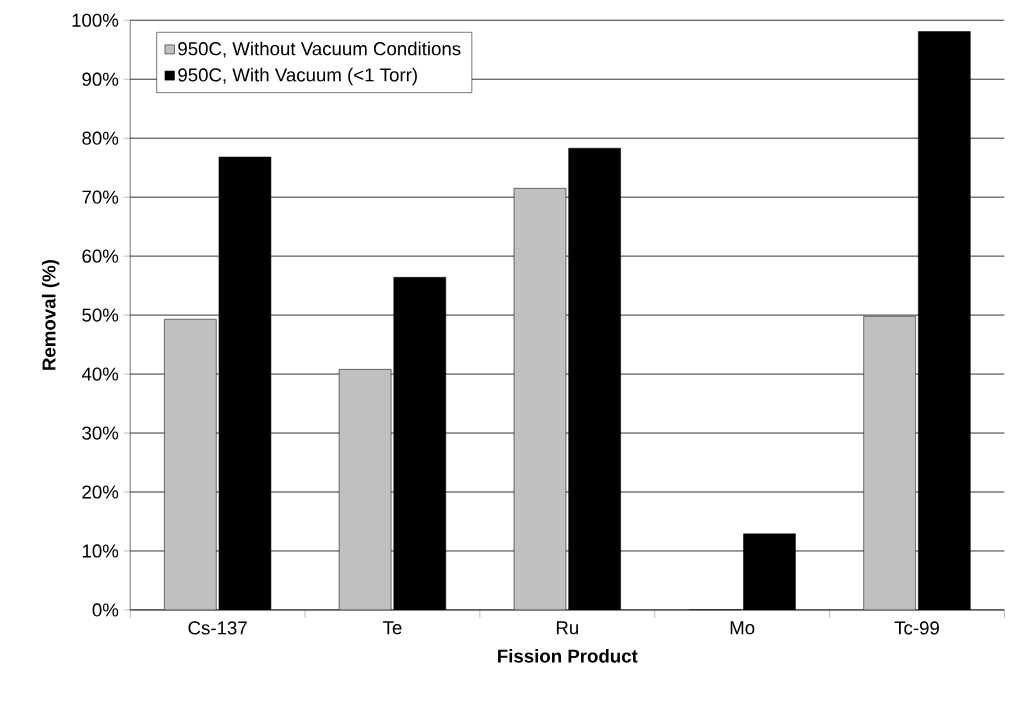 This screenshot has width=1028, height=706. What do you see at coordinates (100, 315) in the screenshot?
I see `y-tick-label: 50%` at bounding box center [100, 315].